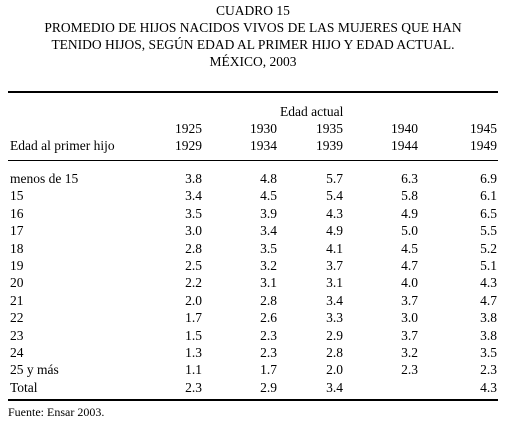  Describe the element at coordinates (17, 318) in the screenshot. I see `row-label: 22` at that location.